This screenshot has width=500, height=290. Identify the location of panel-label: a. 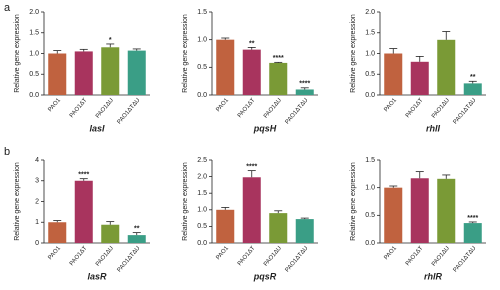
(7, 8).